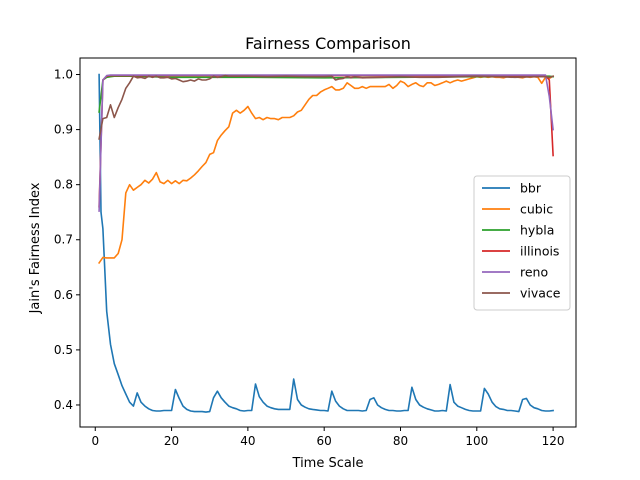  I want to click on legend: bbr cubic hybla illinois reno vivace, so click(522, 243).